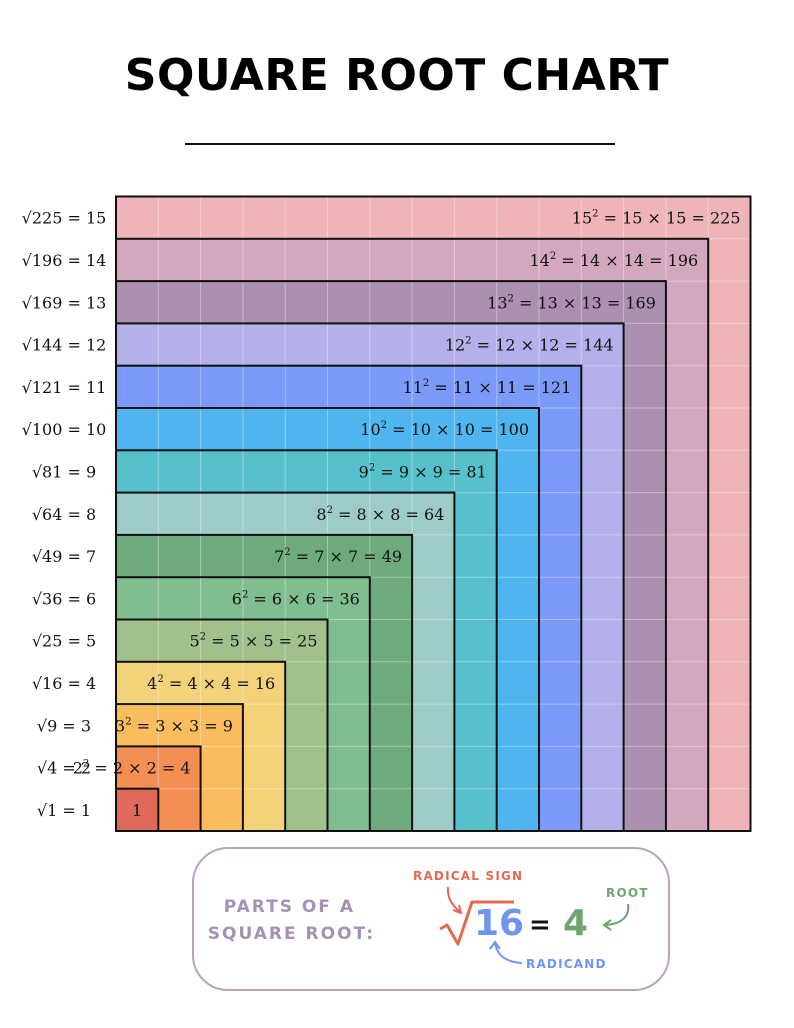 This screenshot has height=1028, width=794. I want to click on square-equation-11: 112 = 11 × 11 = 121, so click(487, 387).